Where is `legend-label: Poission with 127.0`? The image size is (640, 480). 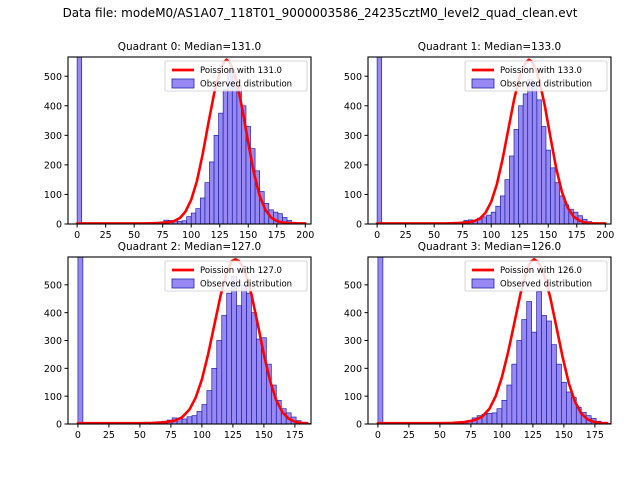
legend-label: Poission with 127.0 is located at coordinates (241, 271).